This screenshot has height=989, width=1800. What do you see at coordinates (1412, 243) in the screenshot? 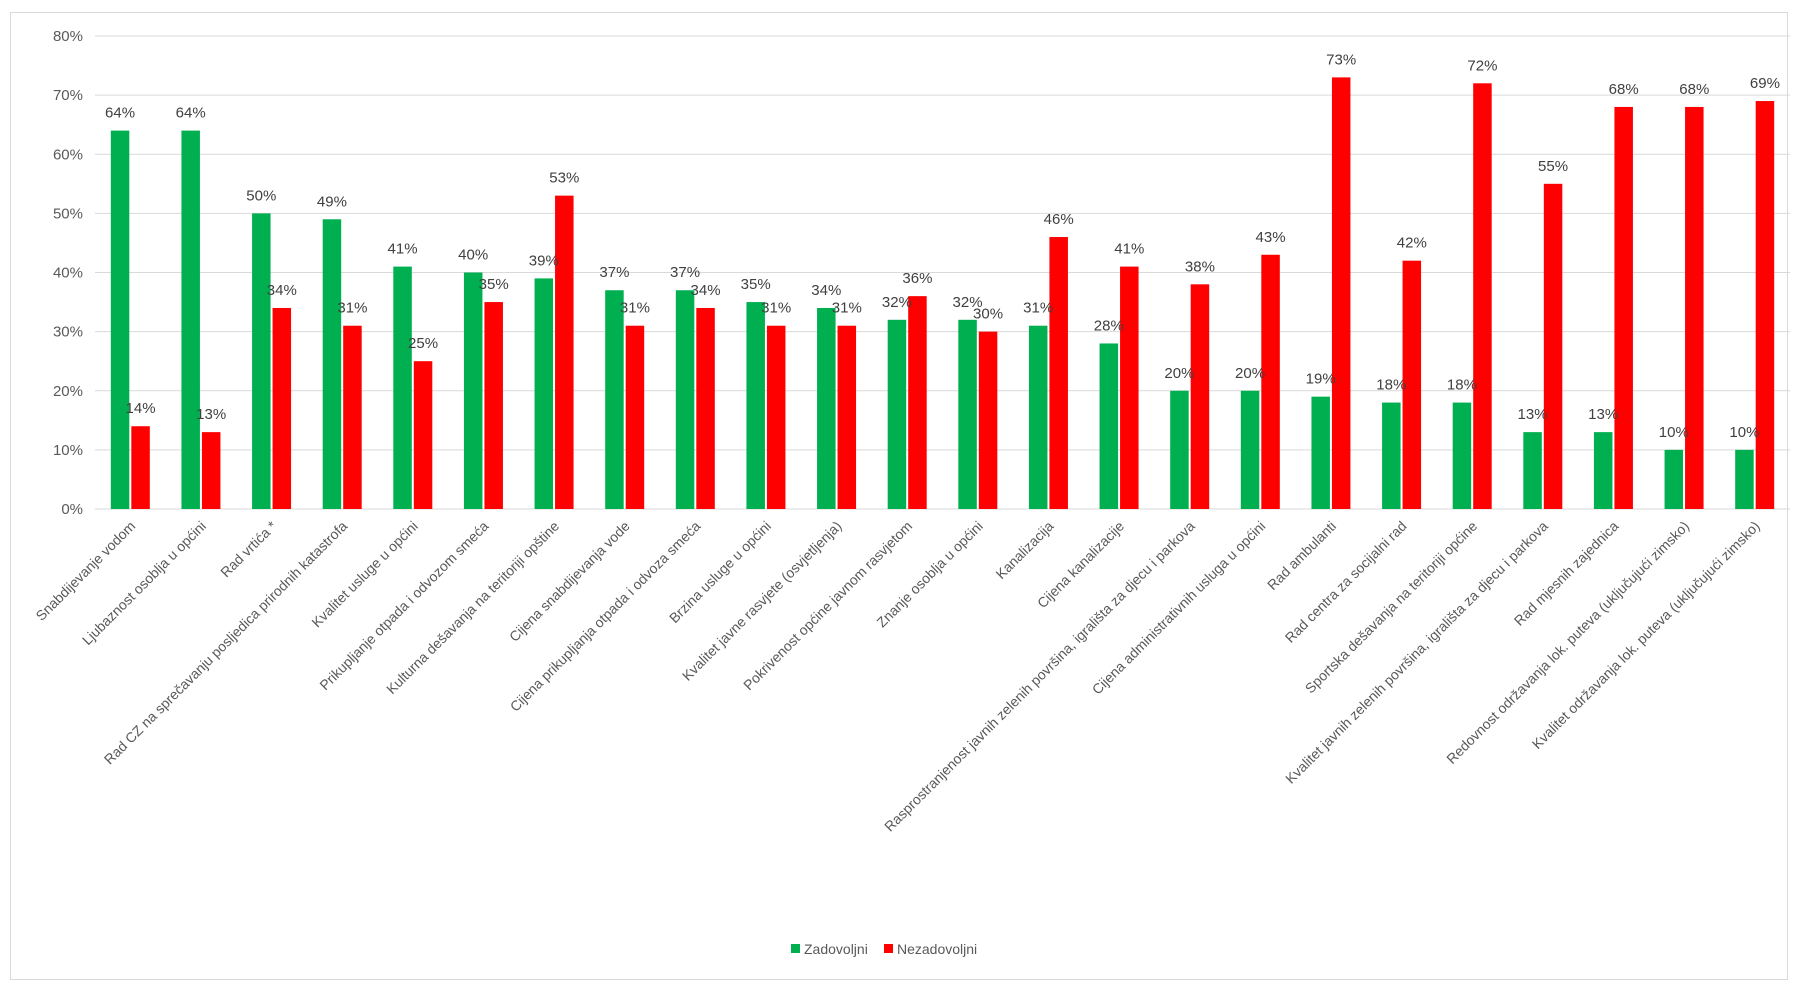
I see `data-label: 42%` at bounding box center [1412, 243].